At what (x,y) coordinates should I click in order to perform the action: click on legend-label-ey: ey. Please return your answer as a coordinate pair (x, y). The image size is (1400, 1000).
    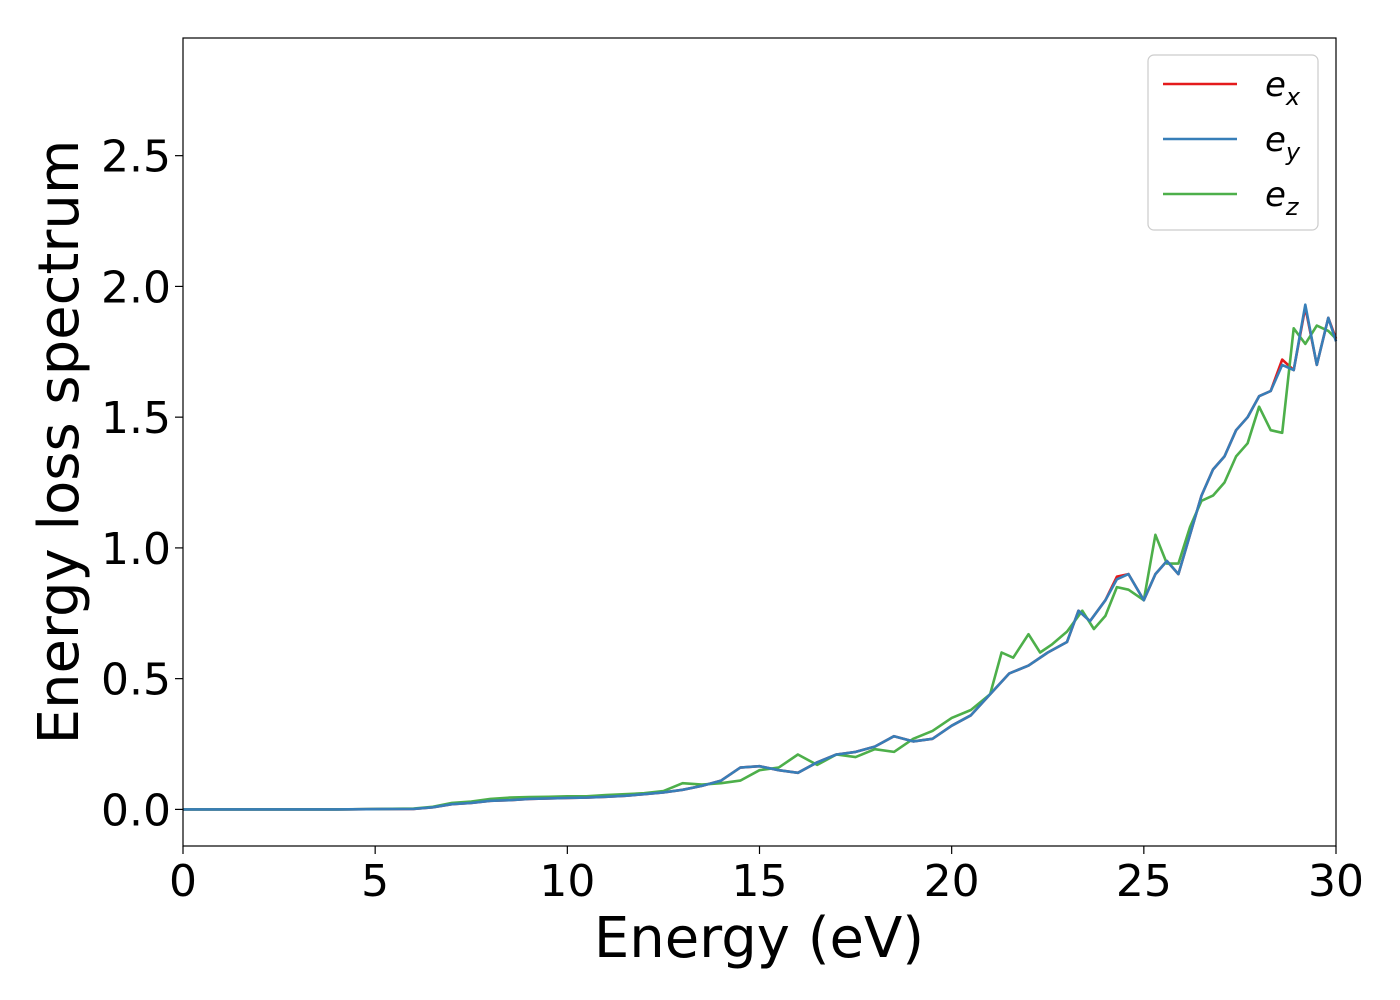
    Looking at the image, I should click on (1283, 143).